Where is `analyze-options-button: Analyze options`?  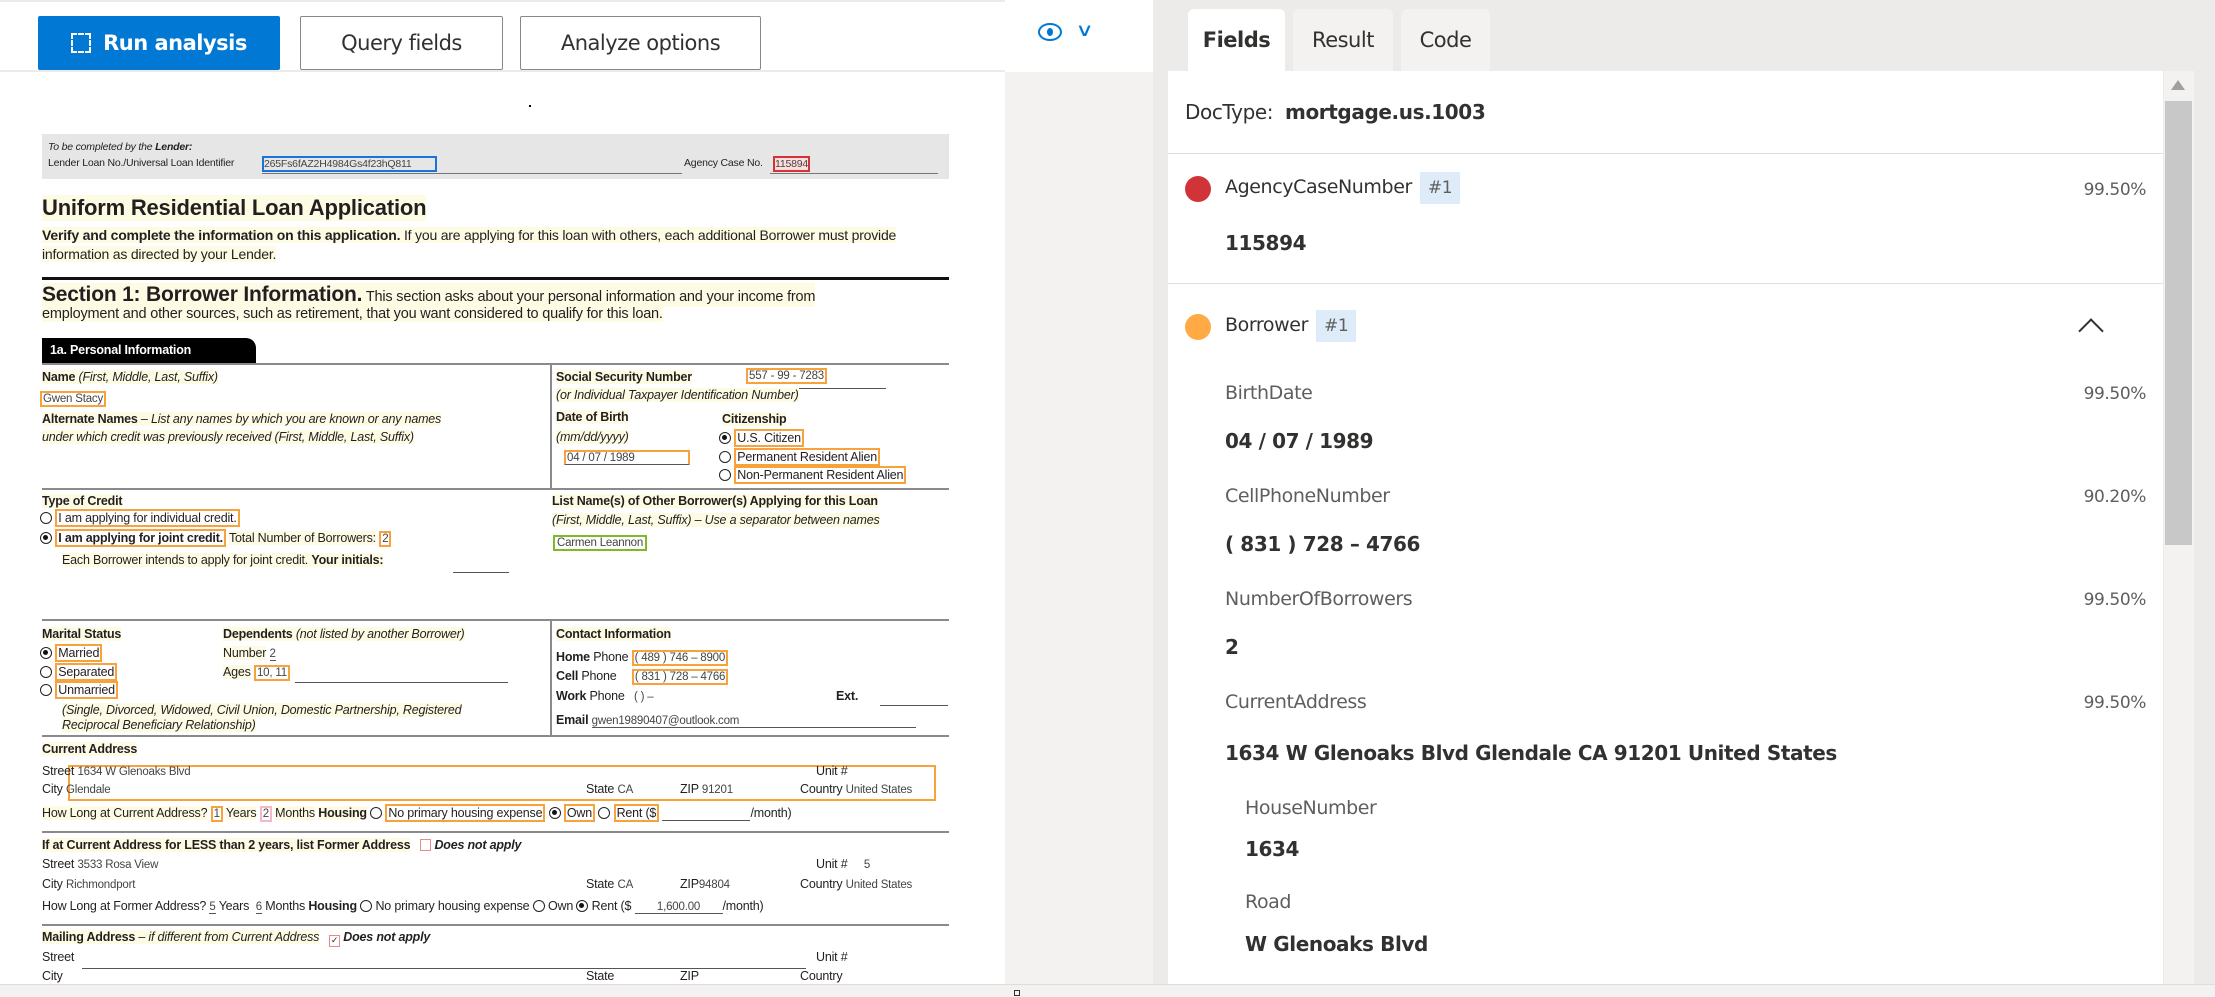 analyze-options-button: Analyze options is located at coordinates (640, 43).